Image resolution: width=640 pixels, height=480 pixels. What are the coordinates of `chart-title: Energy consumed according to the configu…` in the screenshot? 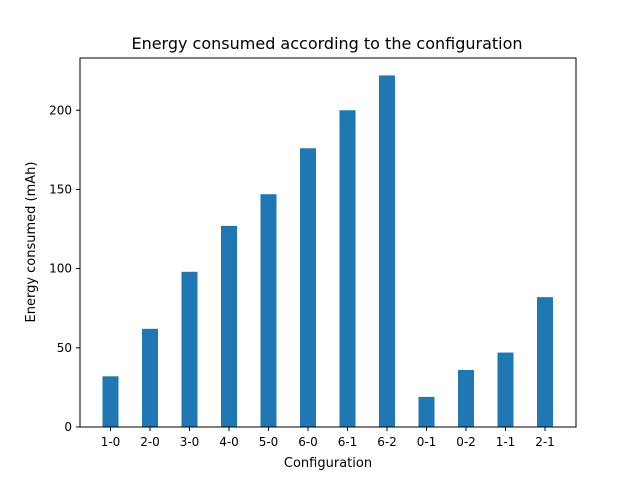 It's located at (326, 43).